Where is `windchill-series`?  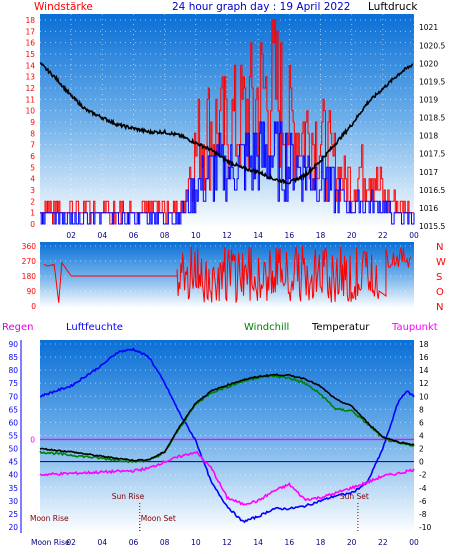
windchill-series is located at coordinates (227, 419).